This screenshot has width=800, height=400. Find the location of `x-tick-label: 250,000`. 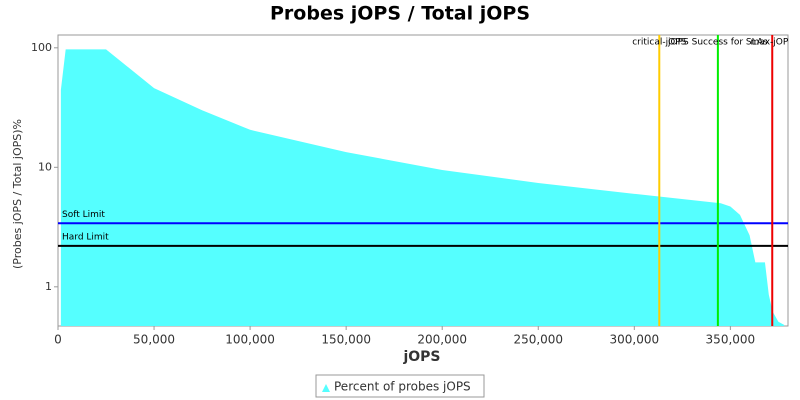

x-tick-label: 250,000 is located at coordinates (538, 340).